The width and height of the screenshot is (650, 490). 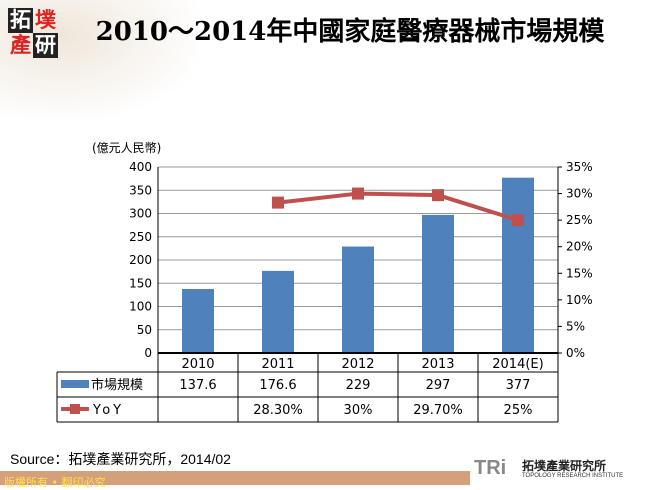 What do you see at coordinates (144, 330) in the screenshot?
I see `y-tick-label: 50` at bounding box center [144, 330].